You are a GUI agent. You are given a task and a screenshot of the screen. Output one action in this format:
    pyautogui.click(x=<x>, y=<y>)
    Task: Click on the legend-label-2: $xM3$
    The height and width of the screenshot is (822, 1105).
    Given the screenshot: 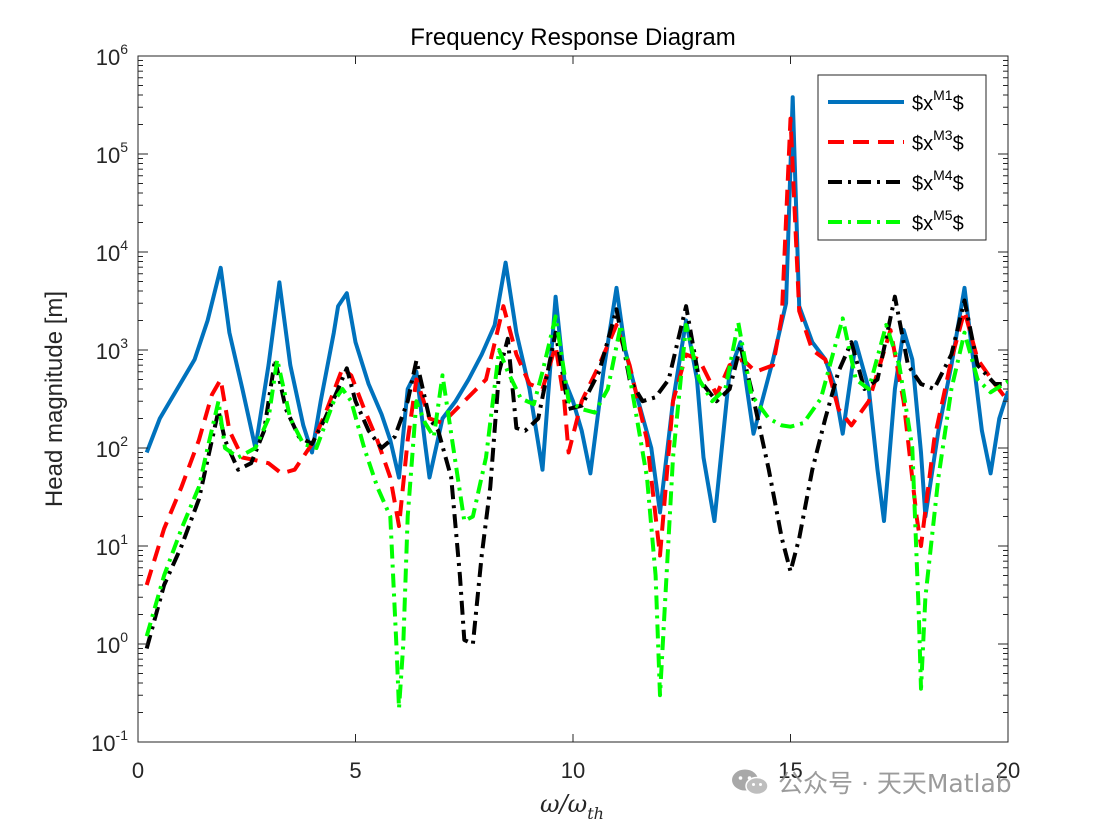 What is the action you would take?
    pyautogui.click(x=938, y=141)
    